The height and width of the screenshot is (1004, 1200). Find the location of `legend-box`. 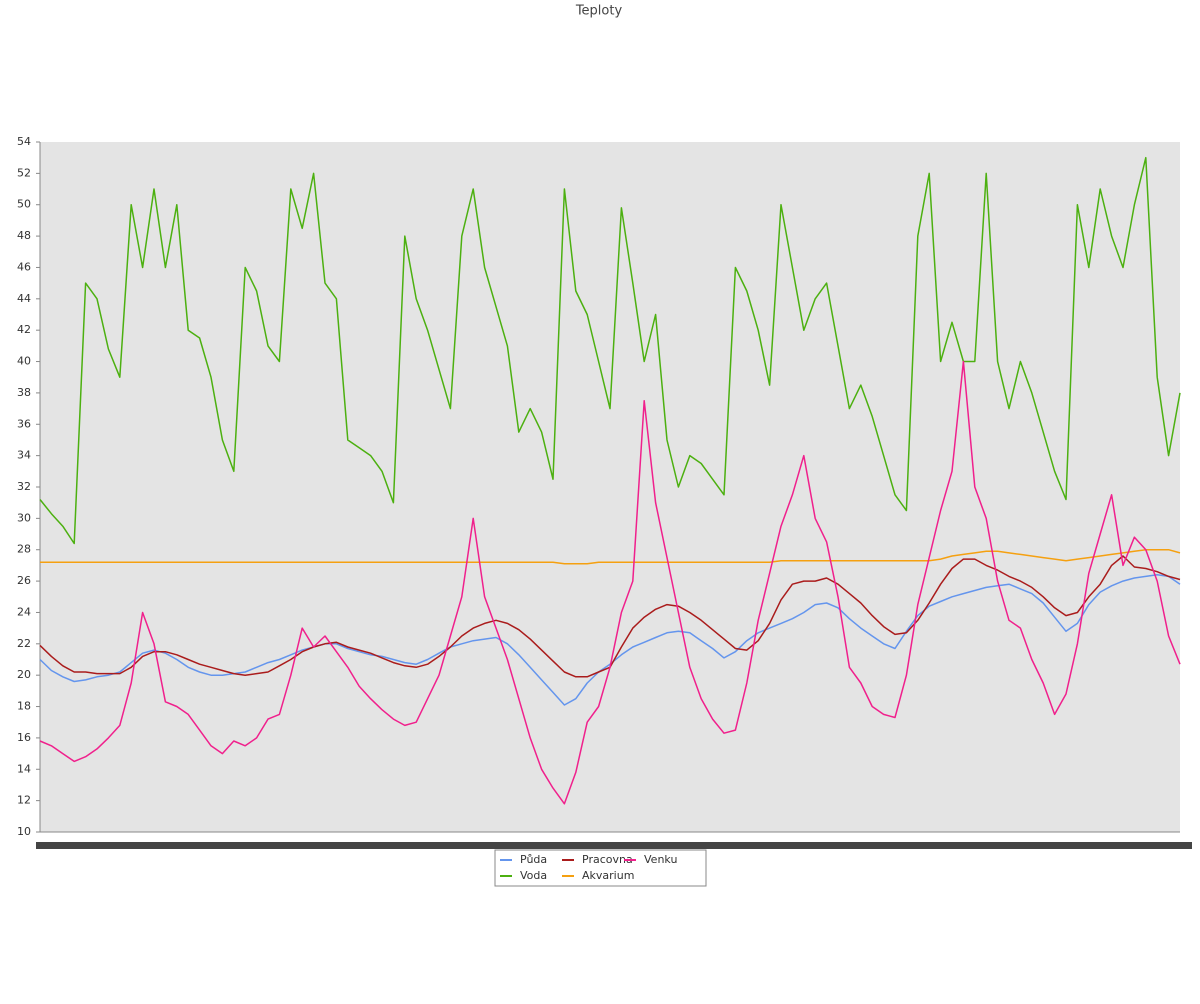

legend-box is located at coordinates (600, 868).